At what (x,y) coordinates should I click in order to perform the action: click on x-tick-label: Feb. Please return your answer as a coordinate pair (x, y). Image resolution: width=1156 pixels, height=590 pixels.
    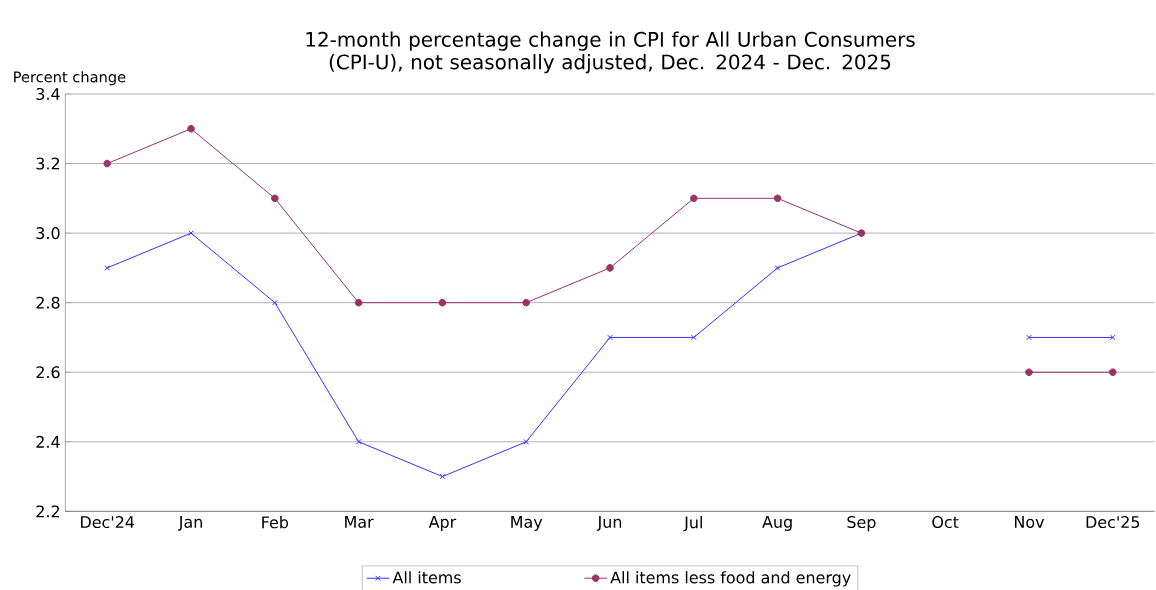
    Looking at the image, I should click on (275, 522).